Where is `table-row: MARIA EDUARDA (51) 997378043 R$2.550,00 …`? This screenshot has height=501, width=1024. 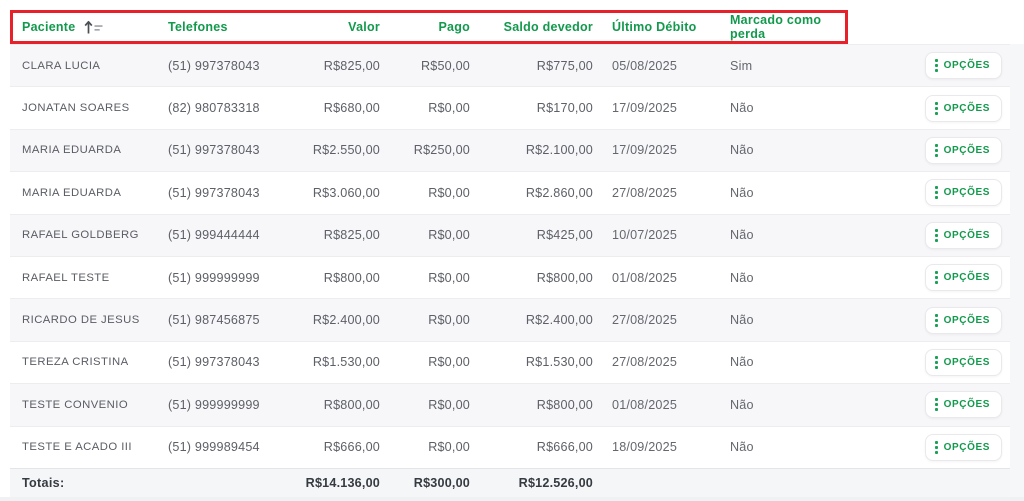
table-row: MARIA EDUARDA (51) 997378043 R$2.550,00 … is located at coordinates (510, 150).